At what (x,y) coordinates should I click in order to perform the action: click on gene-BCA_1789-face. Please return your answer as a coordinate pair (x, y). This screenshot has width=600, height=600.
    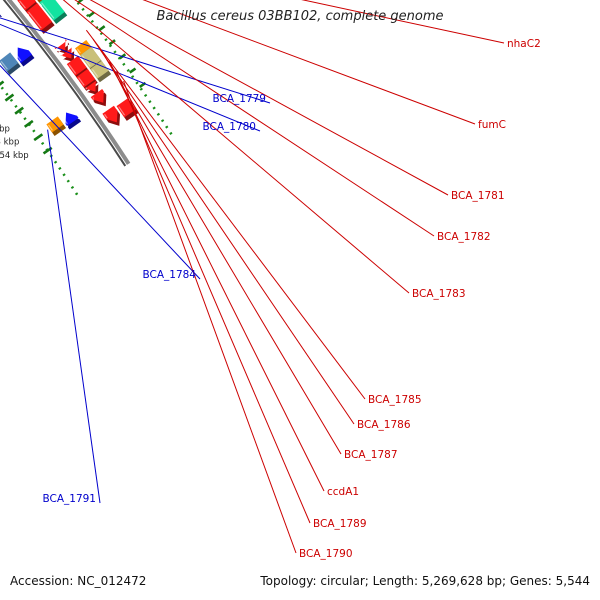
    Looking at the image, I should click on (90, 86).